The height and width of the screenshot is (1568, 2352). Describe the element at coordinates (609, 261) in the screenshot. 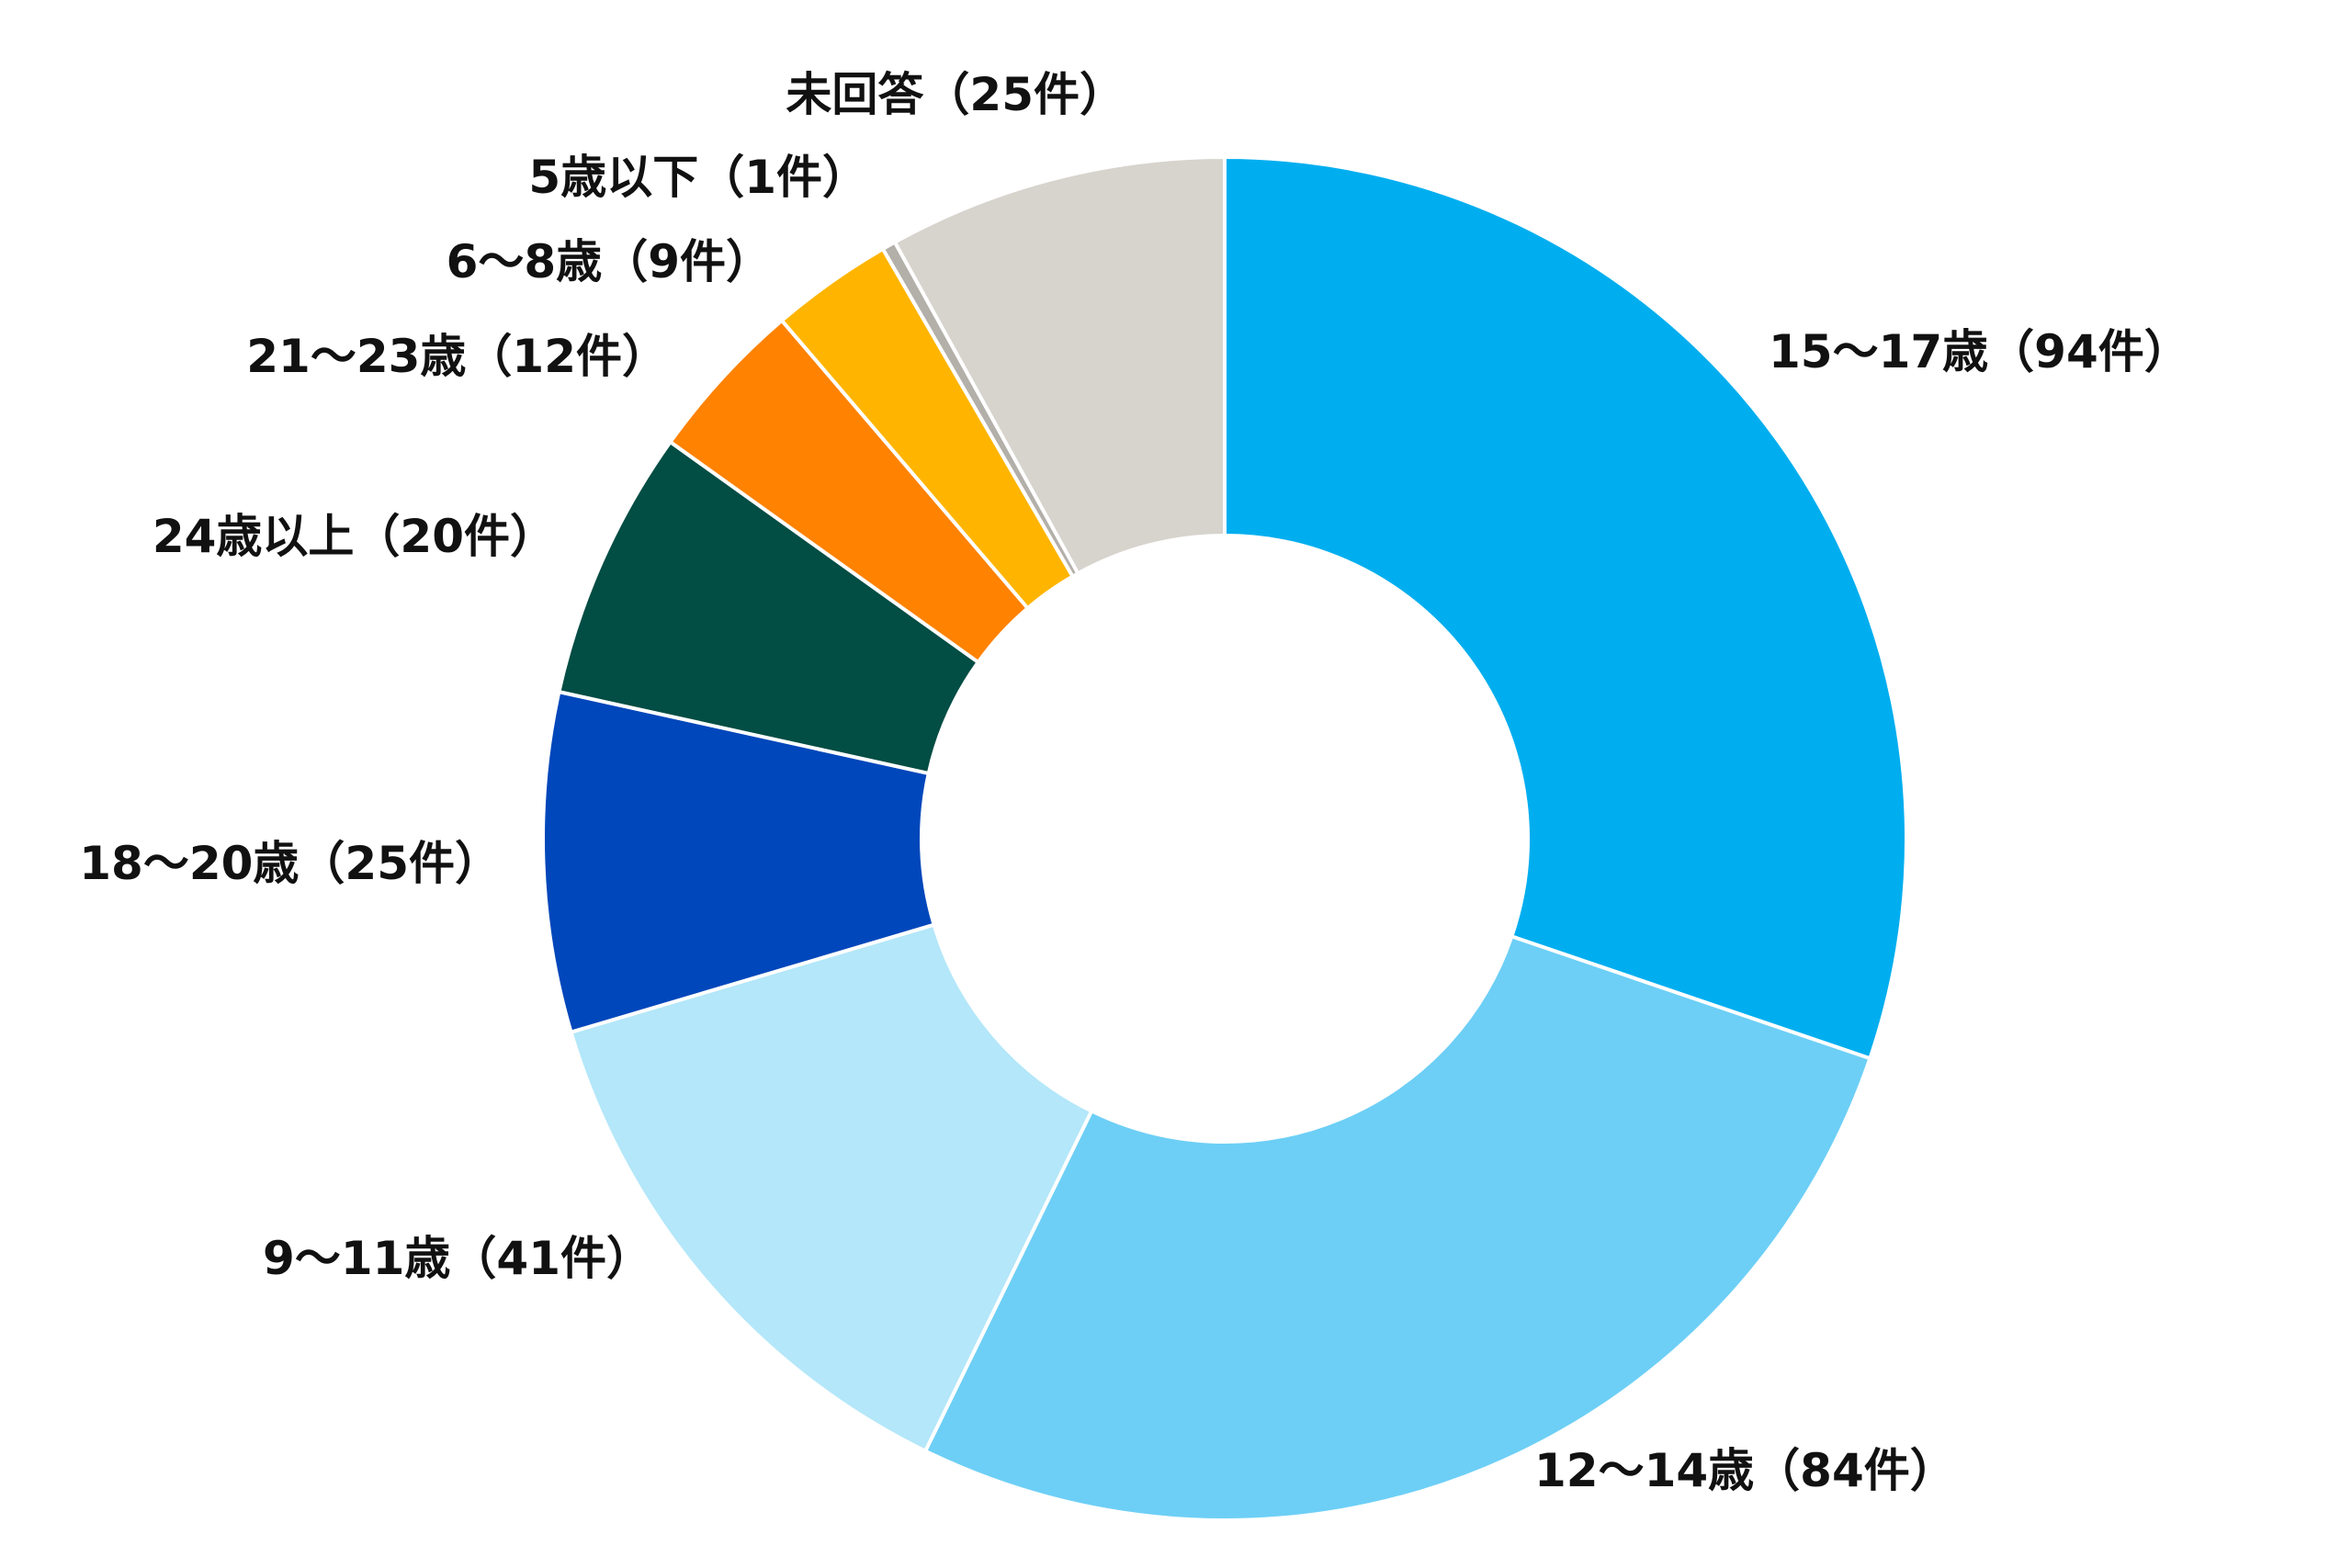

I see `slice-label-7: 6〜8歳（9件）` at that location.